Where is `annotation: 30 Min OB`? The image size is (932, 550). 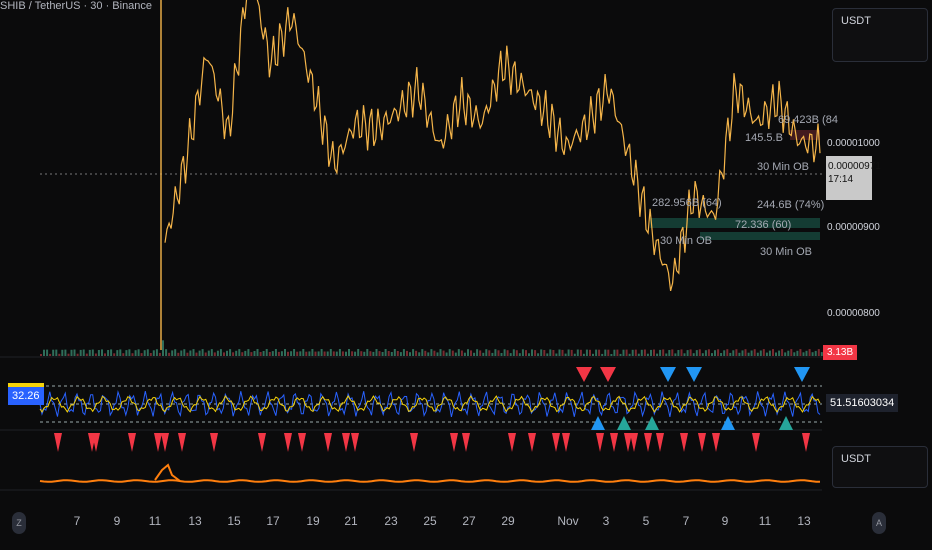
annotation: 30 Min OB is located at coordinates (686, 241).